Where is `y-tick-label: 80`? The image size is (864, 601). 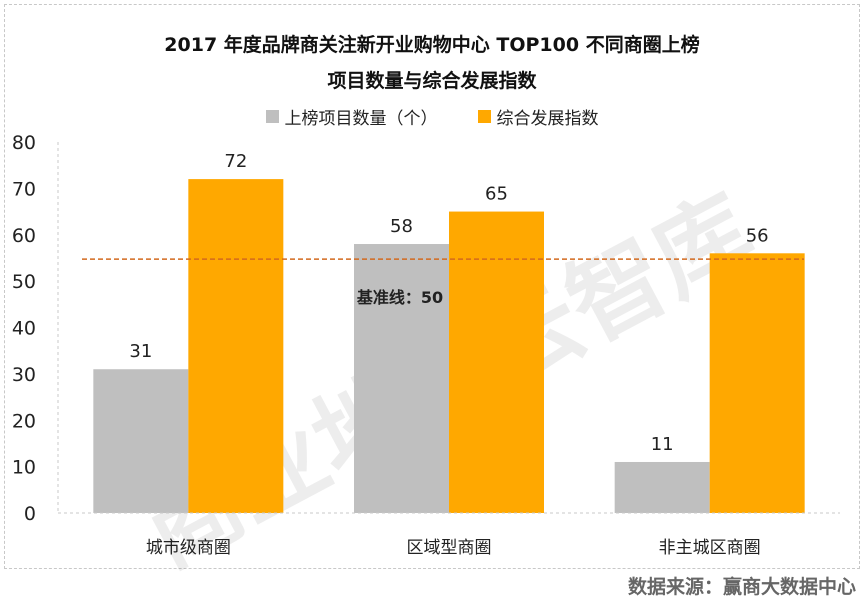 y-tick-label: 80 is located at coordinates (24, 143).